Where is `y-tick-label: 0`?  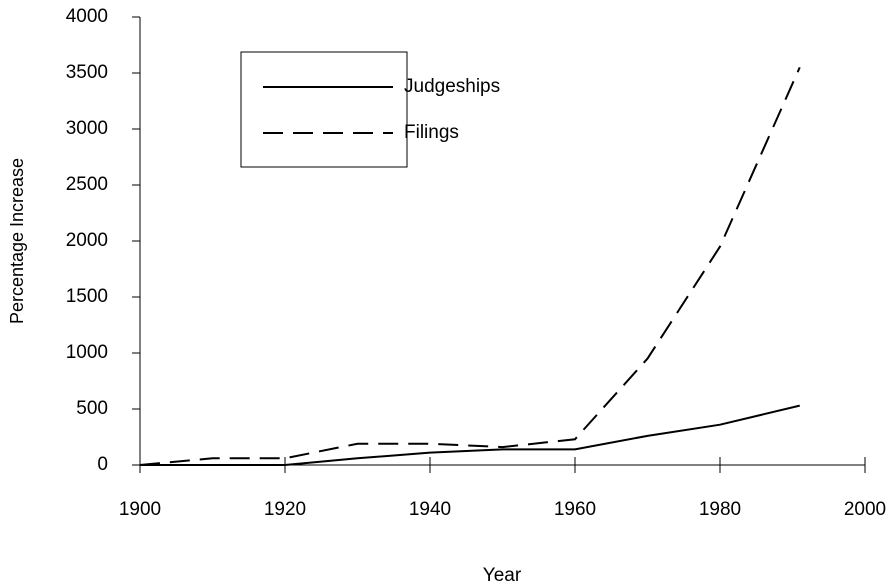 y-tick-label: 0 is located at coordinates (102, 464).